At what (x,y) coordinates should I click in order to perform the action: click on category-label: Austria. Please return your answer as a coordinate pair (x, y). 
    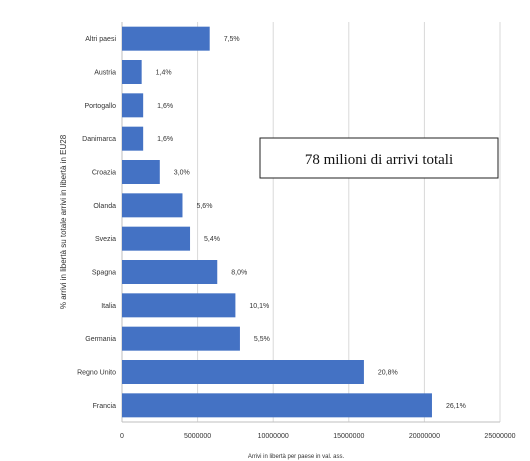
    Looking at the image, I should click on (105, 73).